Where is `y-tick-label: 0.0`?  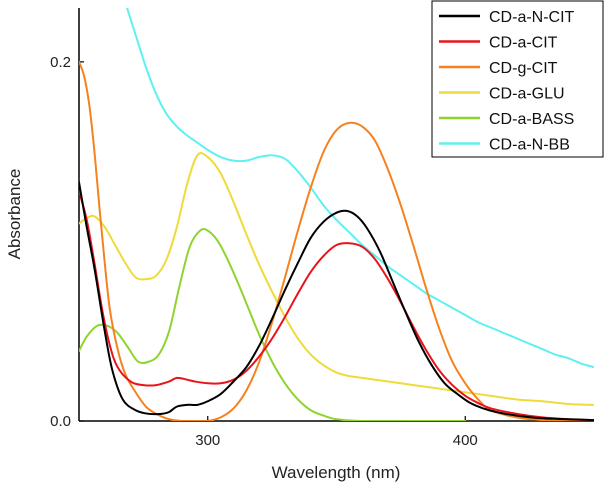 y-tick-label: 0.0 is located at coordinates (60, 421).